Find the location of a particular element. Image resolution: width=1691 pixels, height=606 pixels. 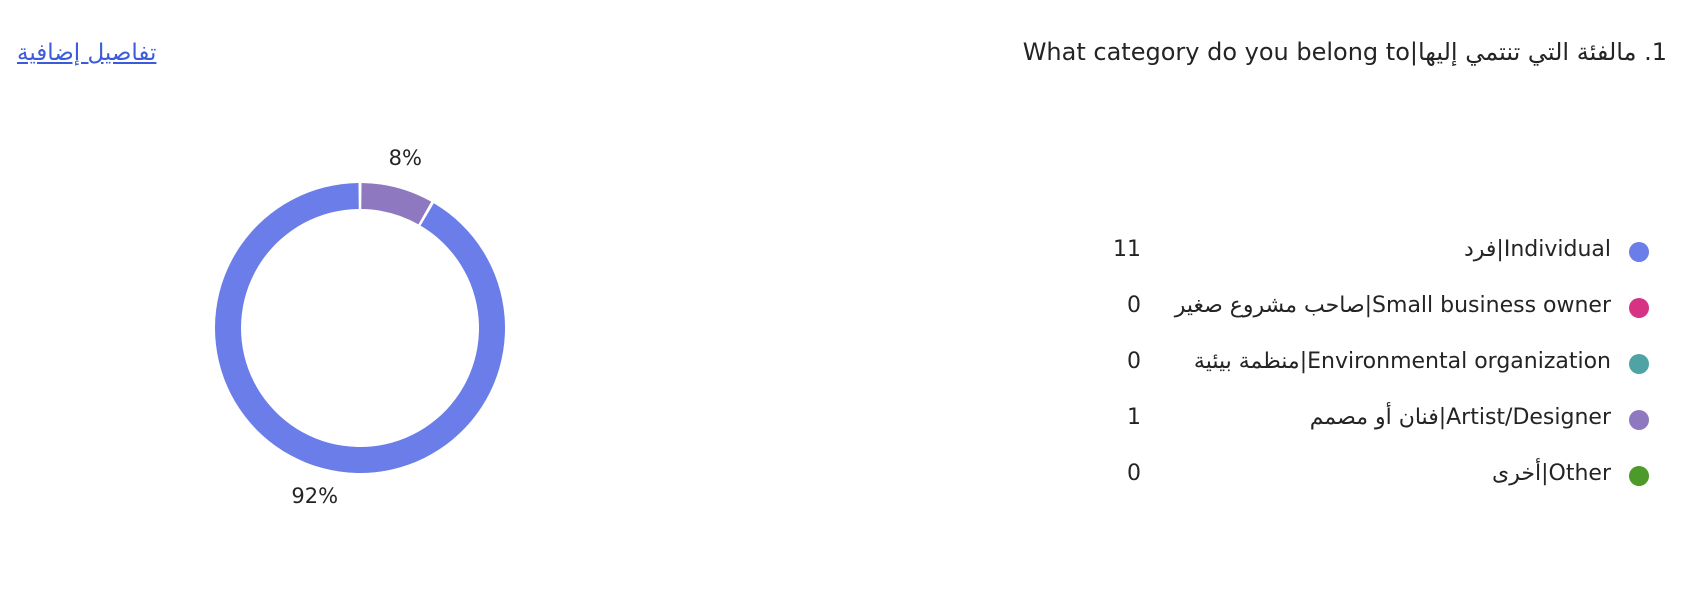

legend-item: Artist/Designer|فنان أو مصمم 1 is located at coordinates (1329, 418).